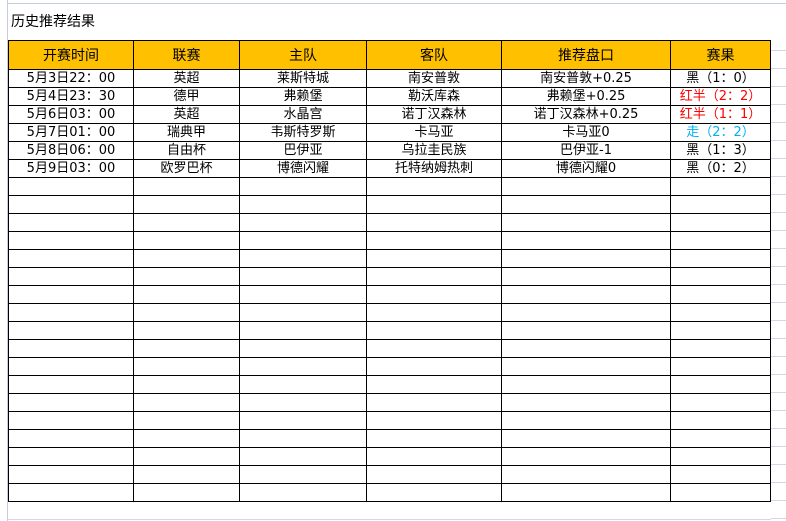  I want to click on cell-home: 弗赖堡, so click(303, 96).